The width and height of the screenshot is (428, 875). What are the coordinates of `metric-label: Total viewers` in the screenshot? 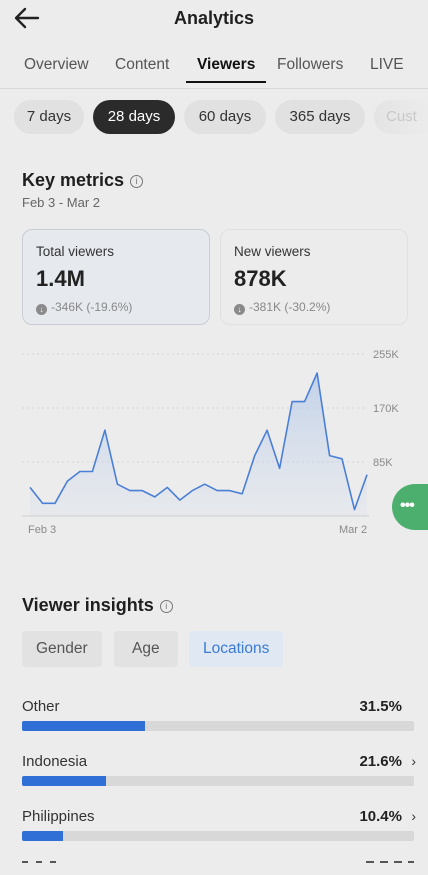 It's located at (75, 251).